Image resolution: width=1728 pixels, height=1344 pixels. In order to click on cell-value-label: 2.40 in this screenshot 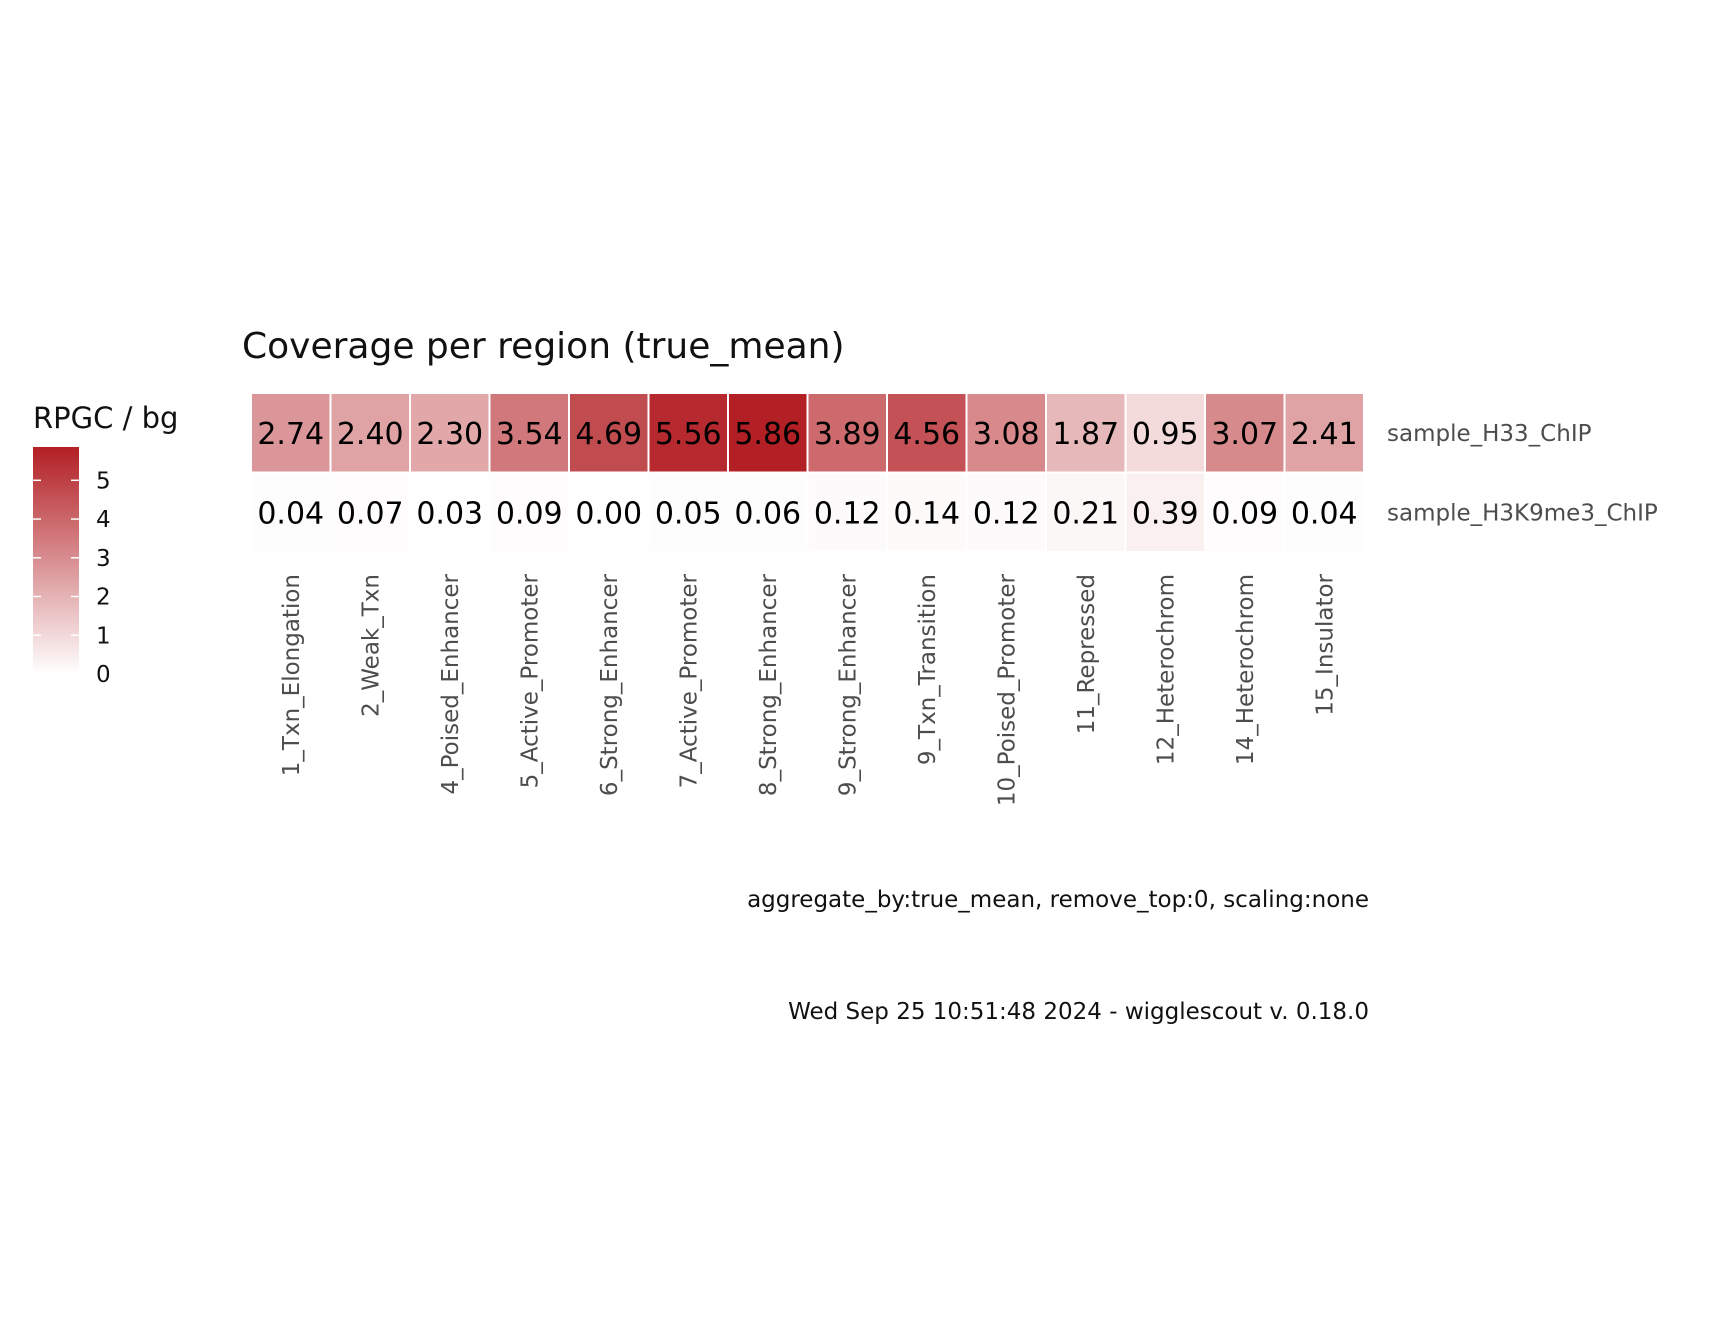, I will do `click(370, 434)`.